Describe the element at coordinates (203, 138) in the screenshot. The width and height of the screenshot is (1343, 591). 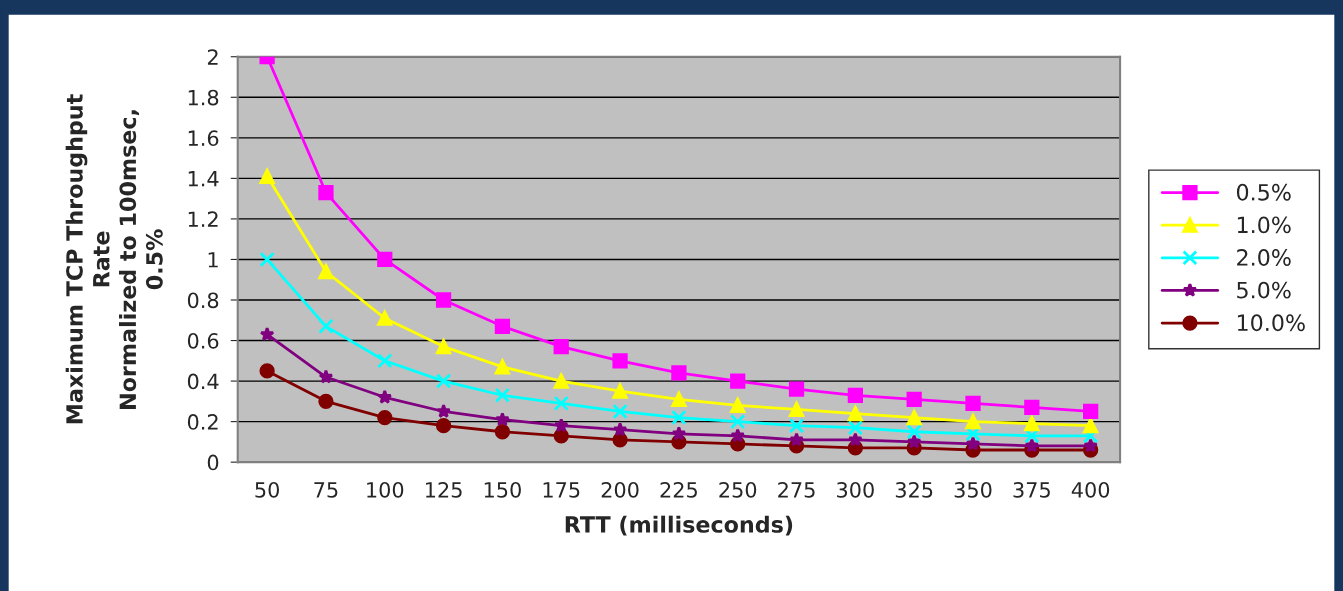
I see `y-tick-label: 1.6` at that location.